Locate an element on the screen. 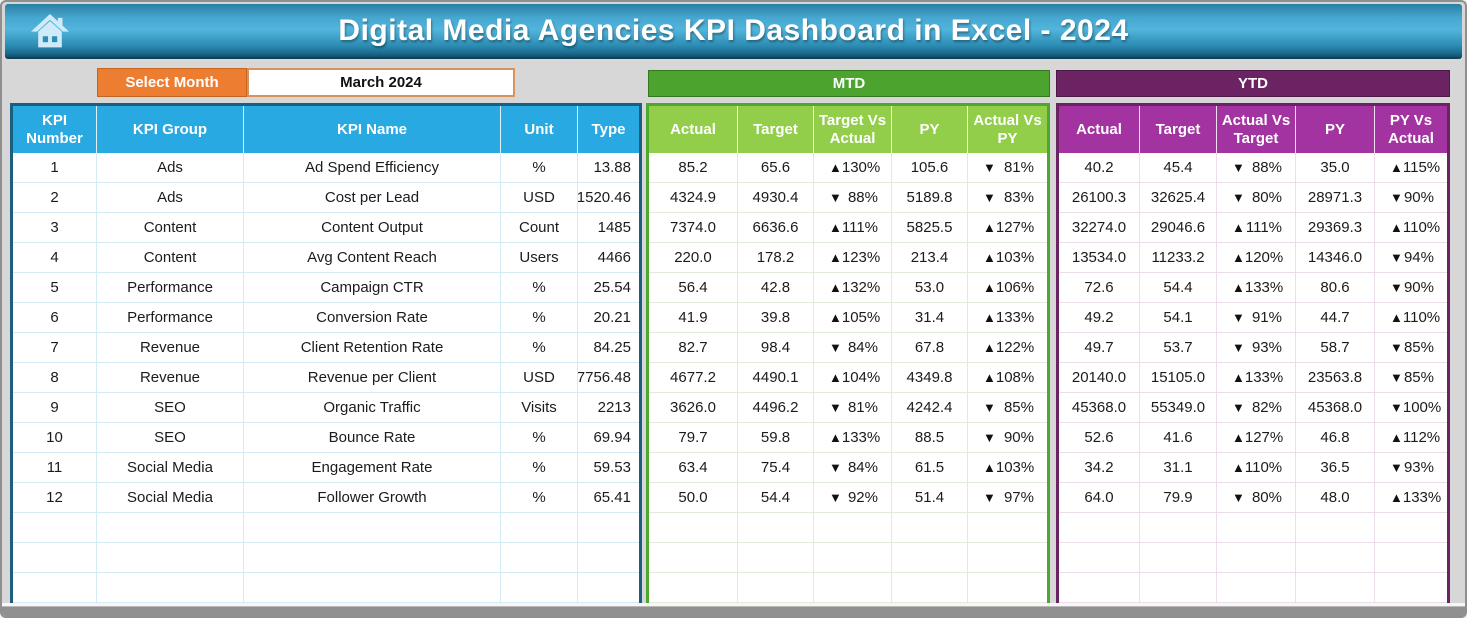  ytd-row: 45368.0 55349.0 ▼ 82% 45368.0 ▼ 100% is located at coordinates (1253, 408).